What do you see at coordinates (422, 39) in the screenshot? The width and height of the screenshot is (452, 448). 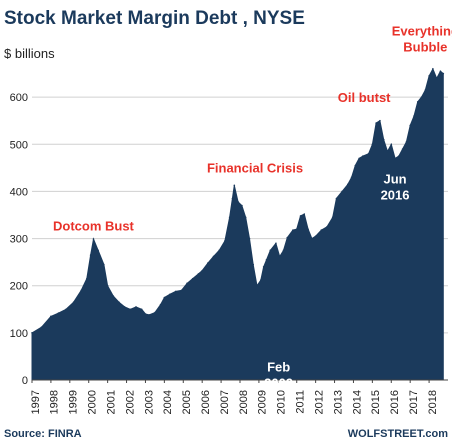 I see `annotation-label: EverythingBubble` at bounding box center [422, 39].